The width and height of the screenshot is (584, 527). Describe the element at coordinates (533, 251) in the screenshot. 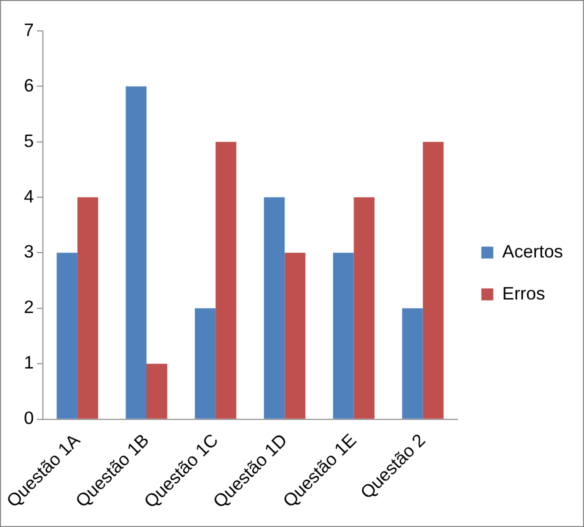

I see `legend-label: Acertos` at that location.